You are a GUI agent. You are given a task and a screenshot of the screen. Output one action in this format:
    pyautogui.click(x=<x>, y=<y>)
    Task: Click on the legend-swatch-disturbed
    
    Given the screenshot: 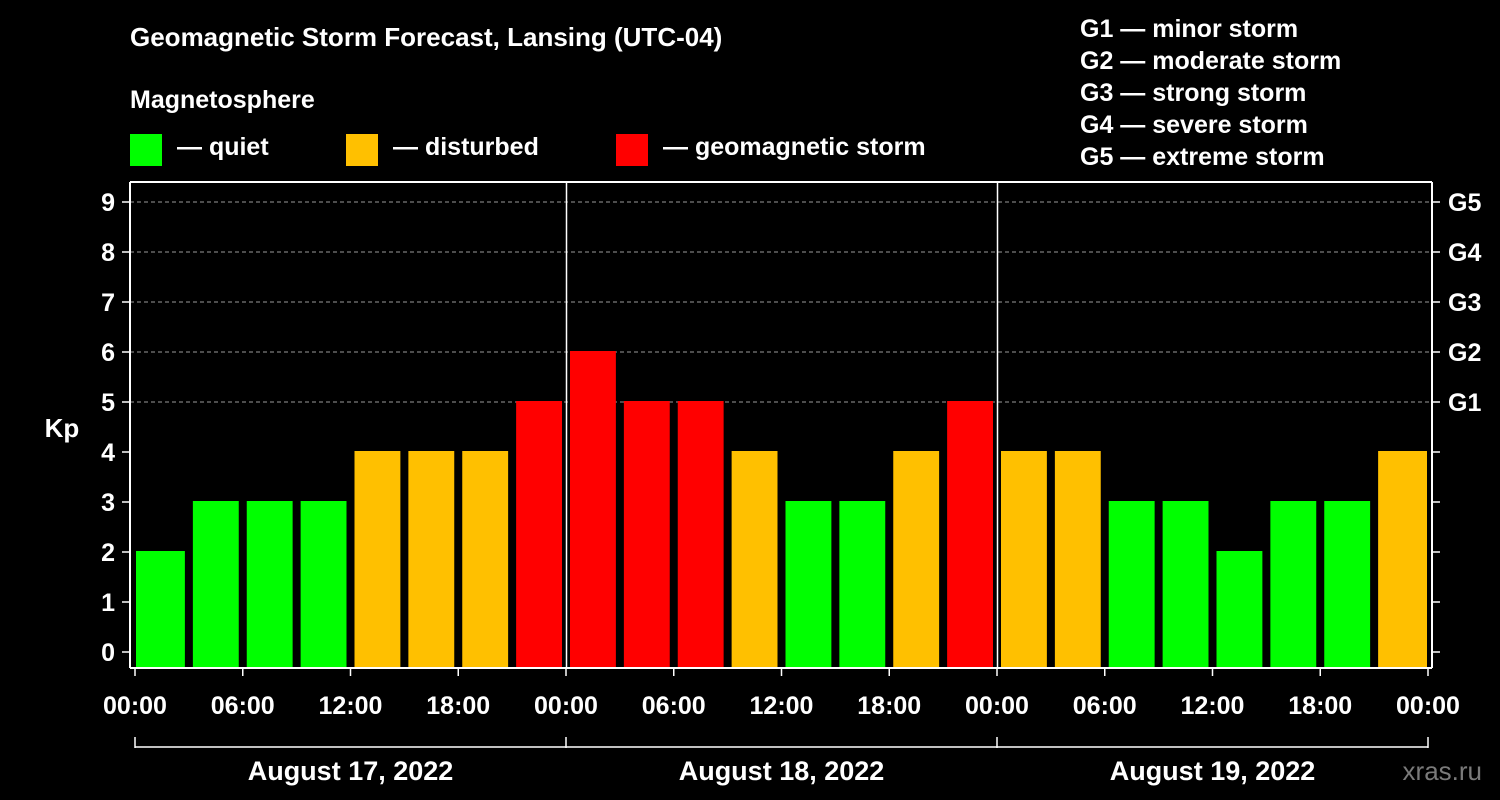 What is the action you would take?
    pyautogui.click(x=362, y=150)
    